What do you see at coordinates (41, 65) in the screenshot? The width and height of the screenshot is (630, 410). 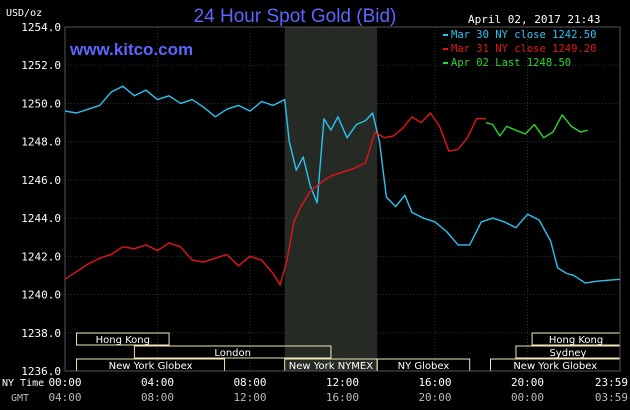 I see `y-tick-label: 1252.0` at bounding box center [41, 65].